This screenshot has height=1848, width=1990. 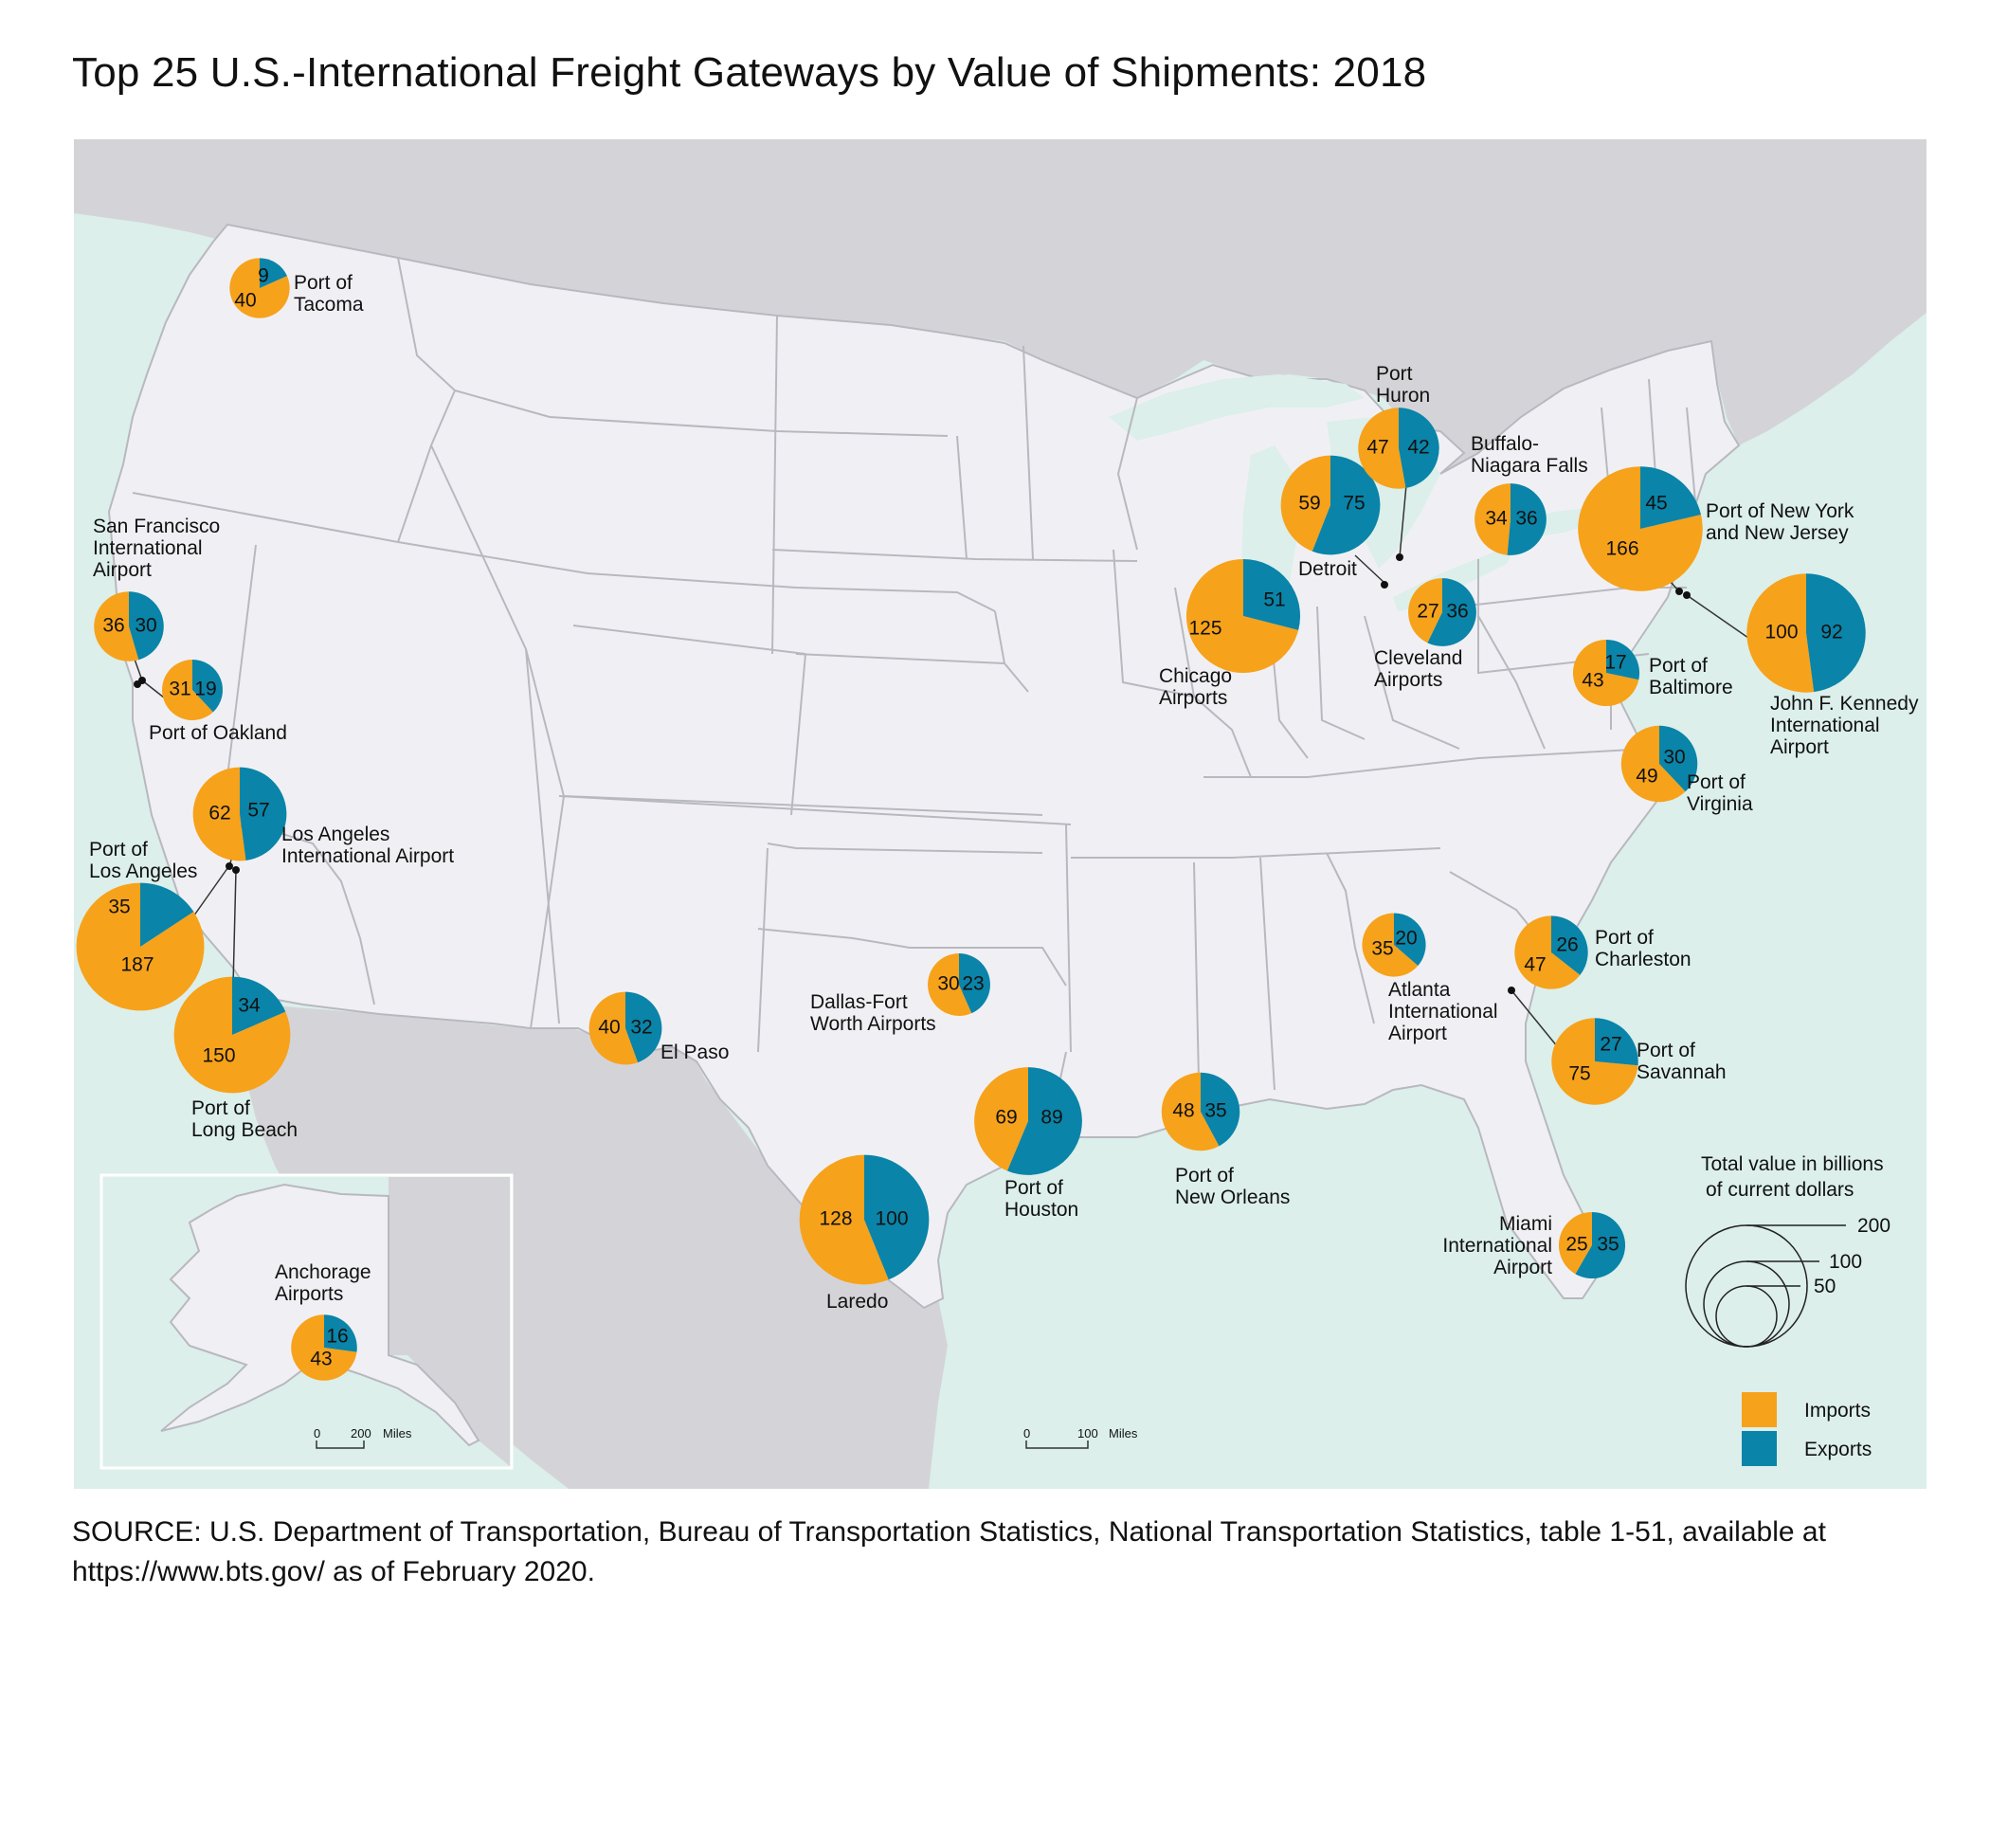 I want to click on exports-value: 23, so click(x=973, y=984).